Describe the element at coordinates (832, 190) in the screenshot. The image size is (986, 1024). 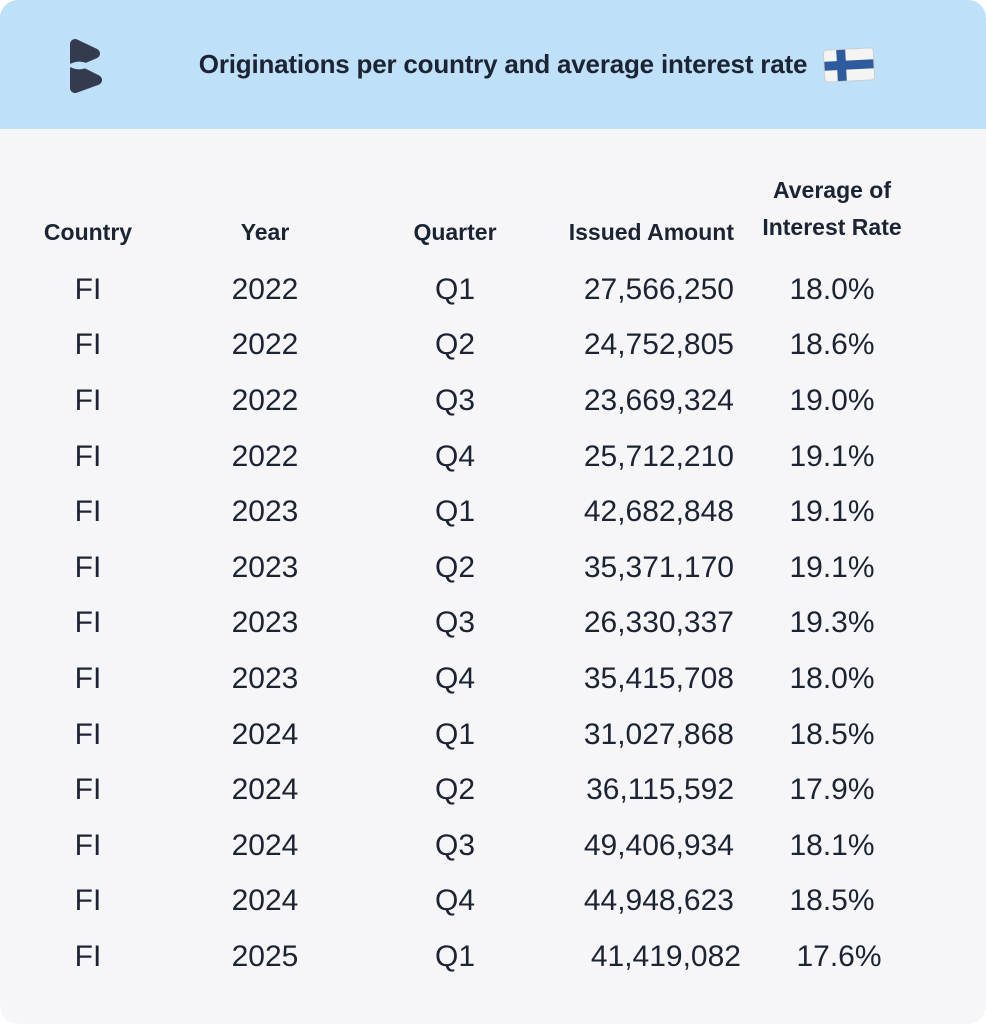
I see `col-header-interest-rate-line1: Average of` at that location.